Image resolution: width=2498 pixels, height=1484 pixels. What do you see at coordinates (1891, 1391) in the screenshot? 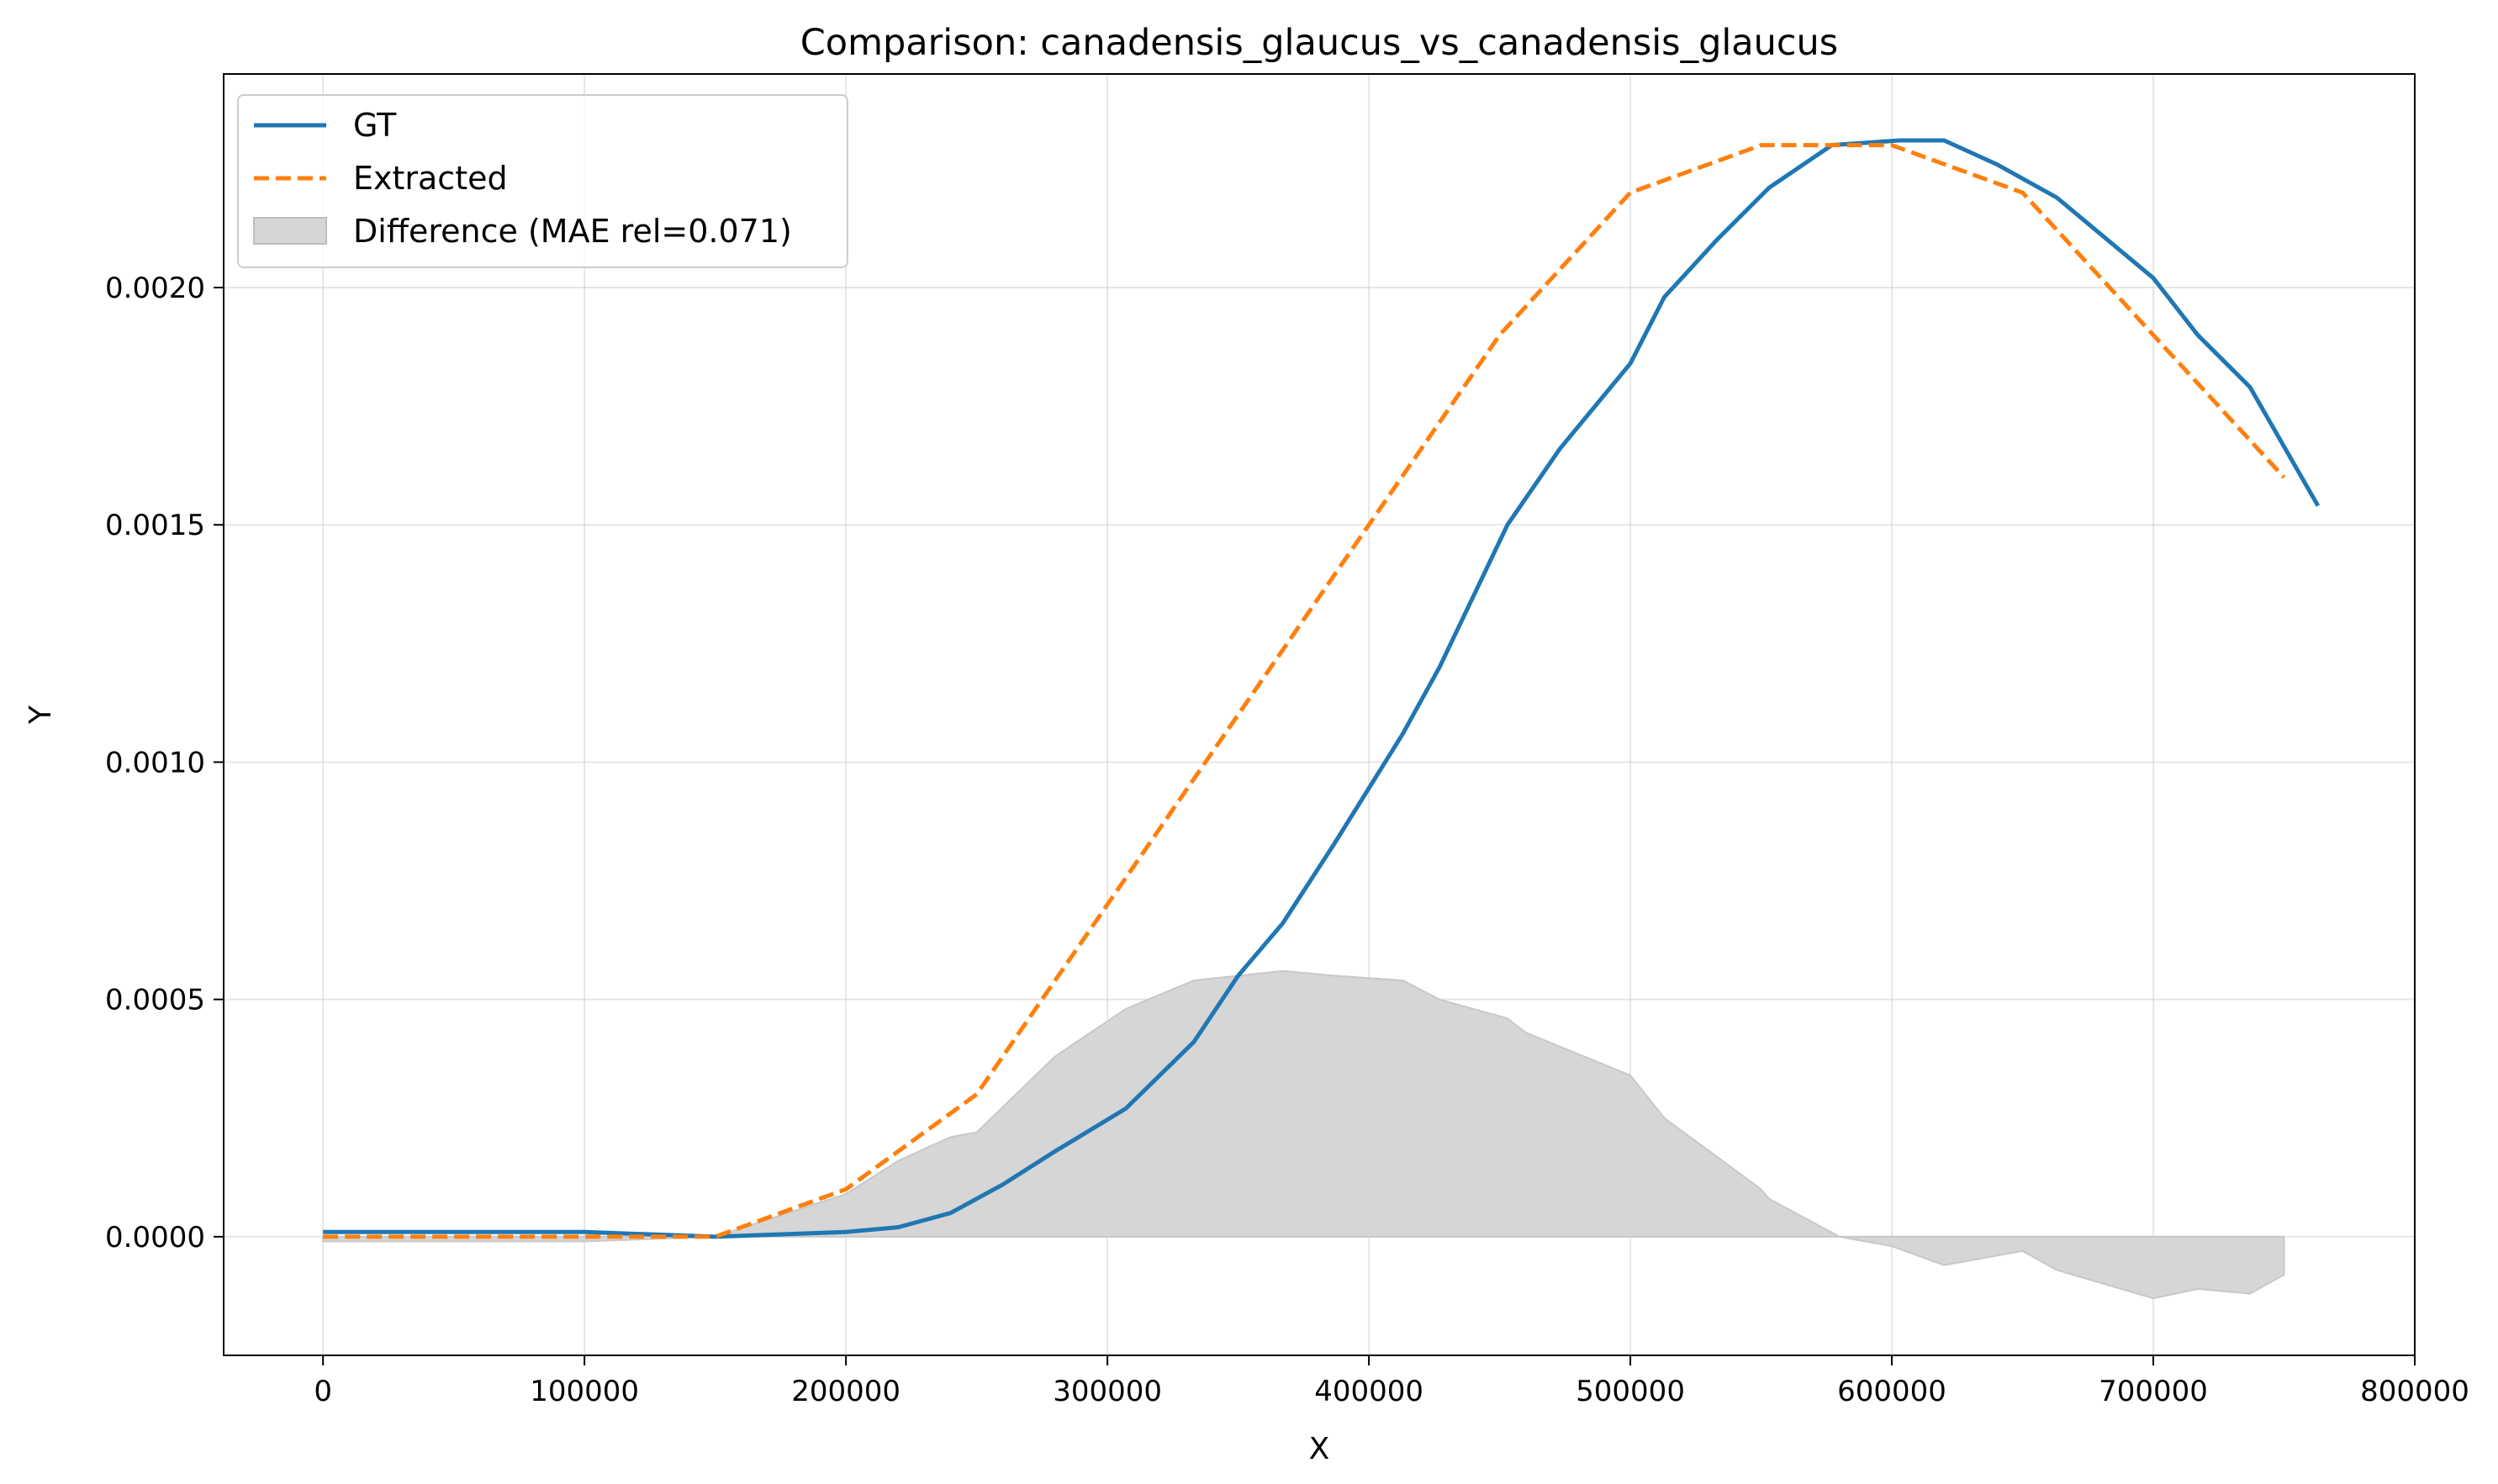
I see `x-tick-label: 600000` at bounding box center [1891, 1391].